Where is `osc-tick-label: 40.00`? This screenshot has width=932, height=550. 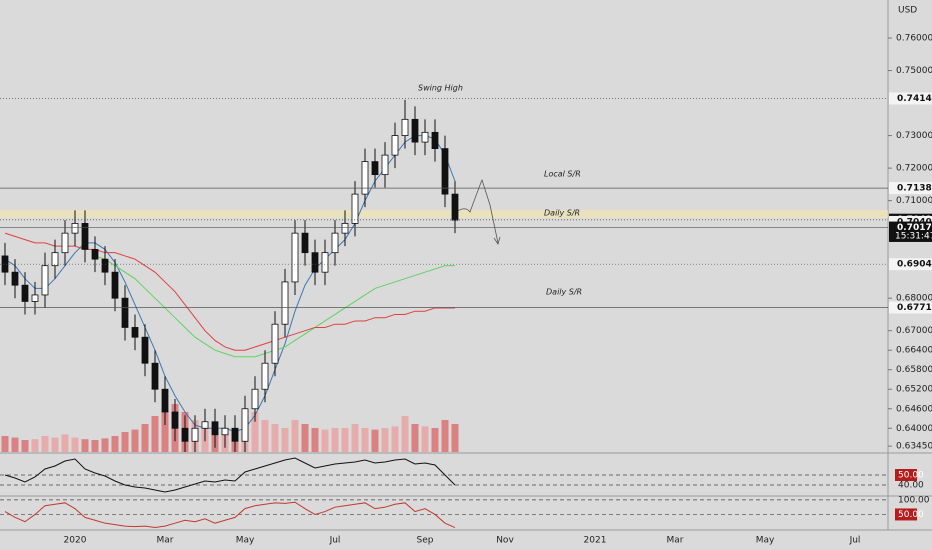
osc-tick-label: 40.00 is located at coordinates (911, 486).